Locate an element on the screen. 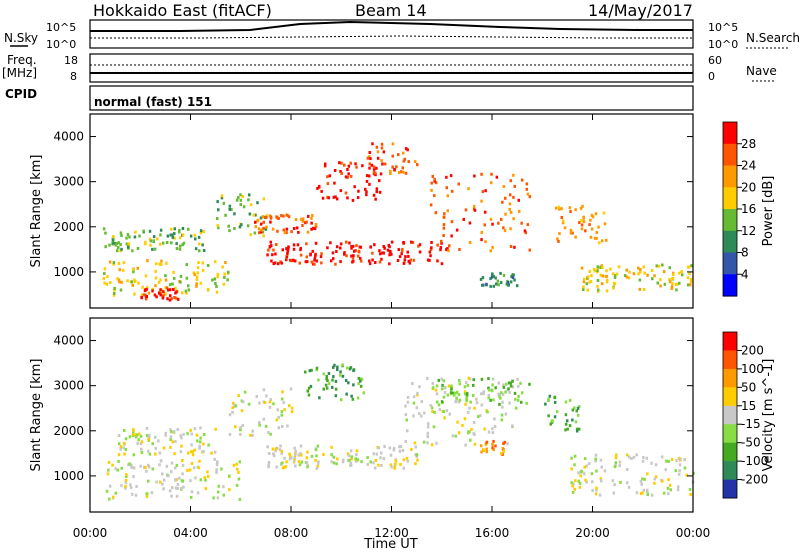  velocity-ytick-label: 1000 is located at coordinates (68, 476).